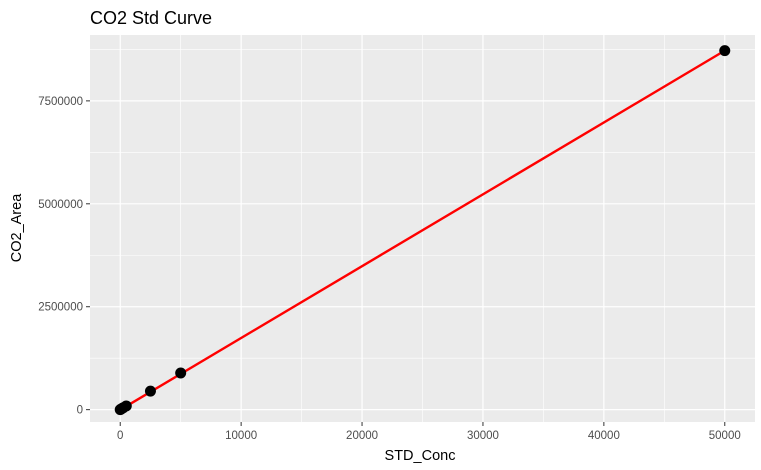  Describe the element at coordinates (725, 436) in the screenshot. I see `x-tick-label: 50000` at that location.